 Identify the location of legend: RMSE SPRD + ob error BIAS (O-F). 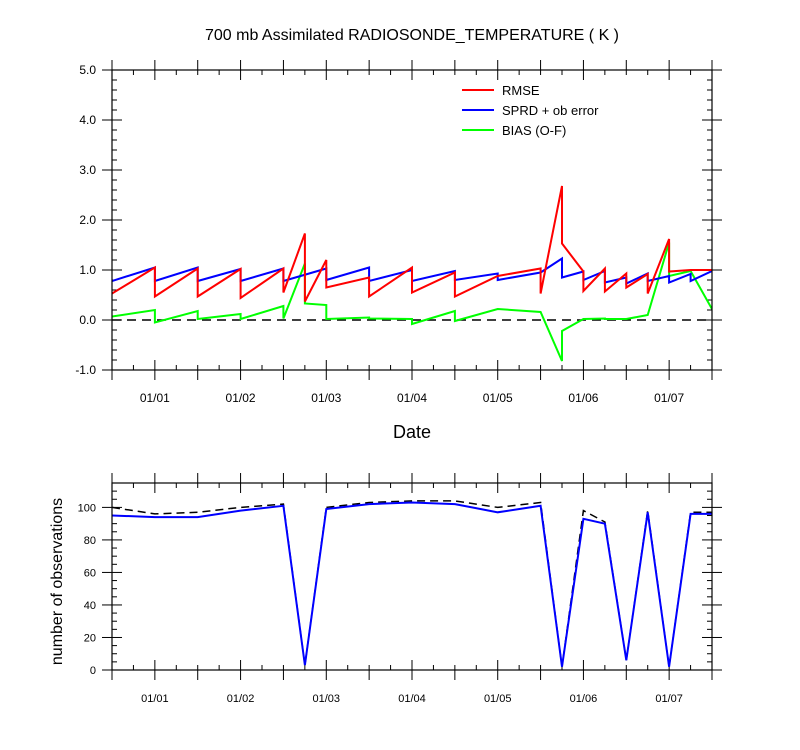
(530, 110).